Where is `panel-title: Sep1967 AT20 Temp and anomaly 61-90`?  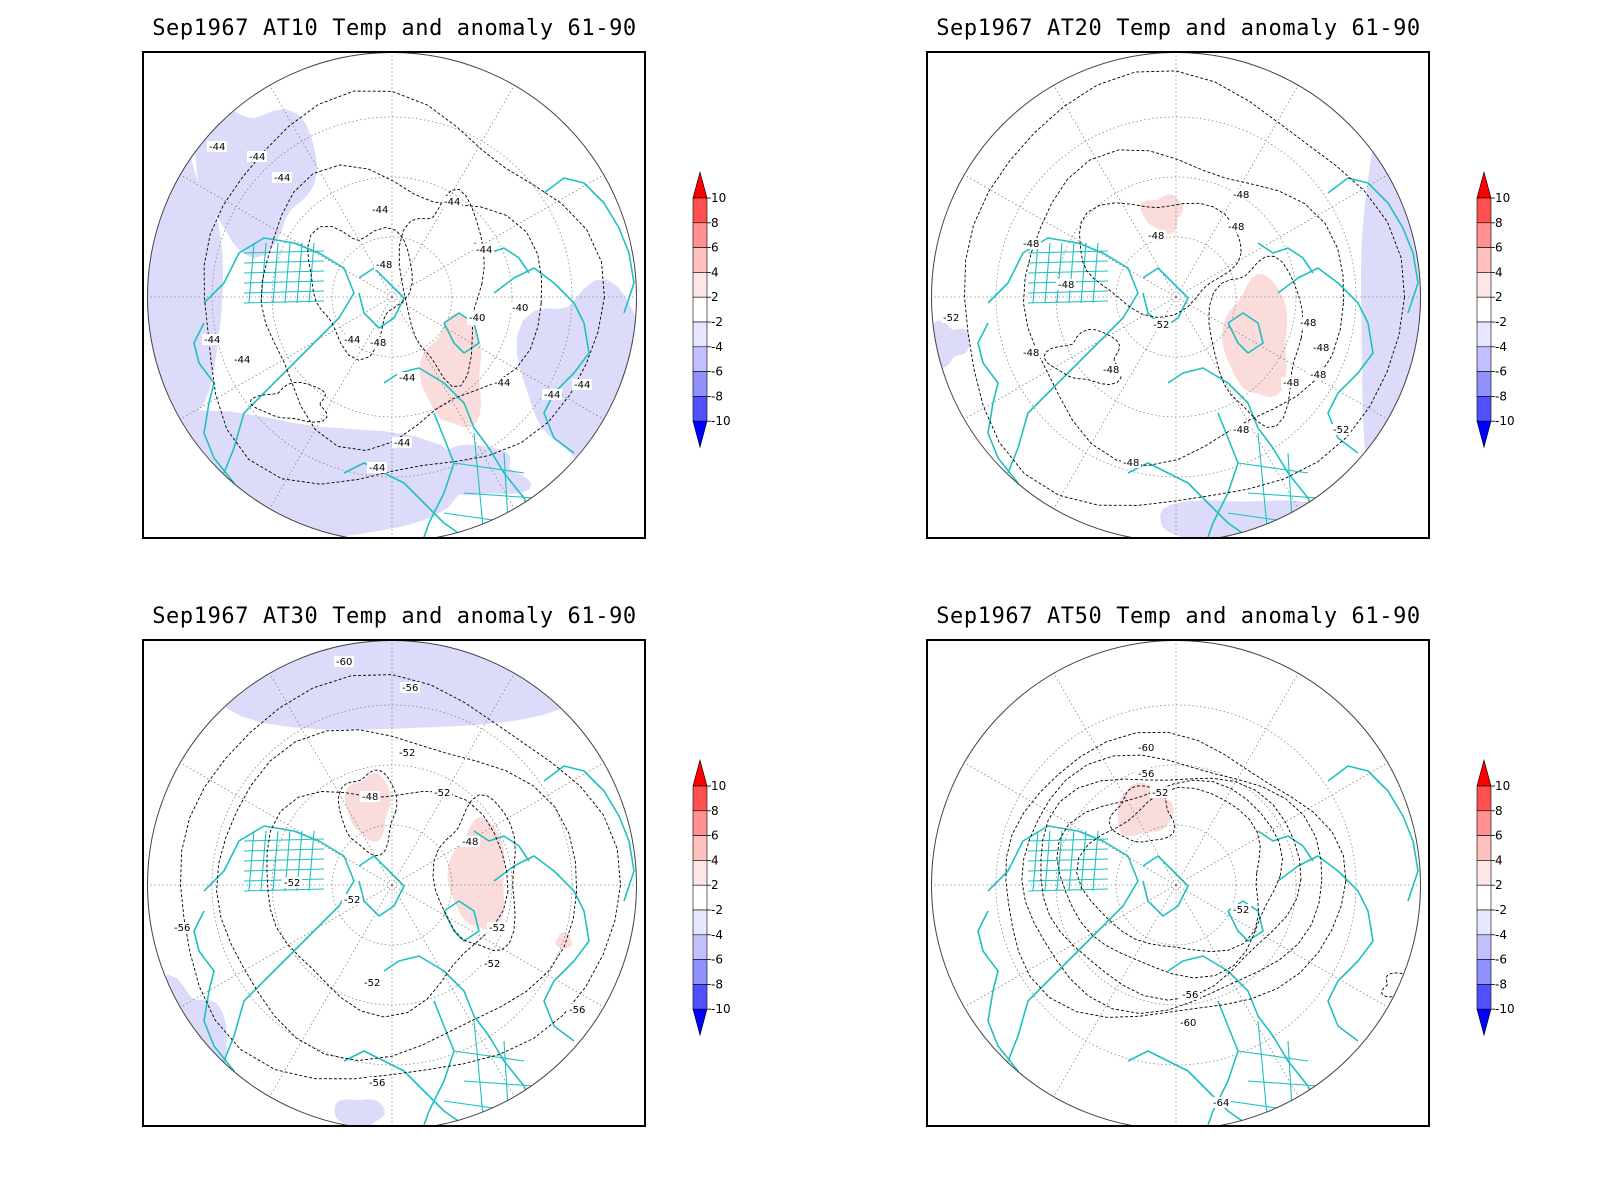
panel-title: Sep1967 AT20 Temp and anomaly 61-90 is located at coordinates (1178, 28).